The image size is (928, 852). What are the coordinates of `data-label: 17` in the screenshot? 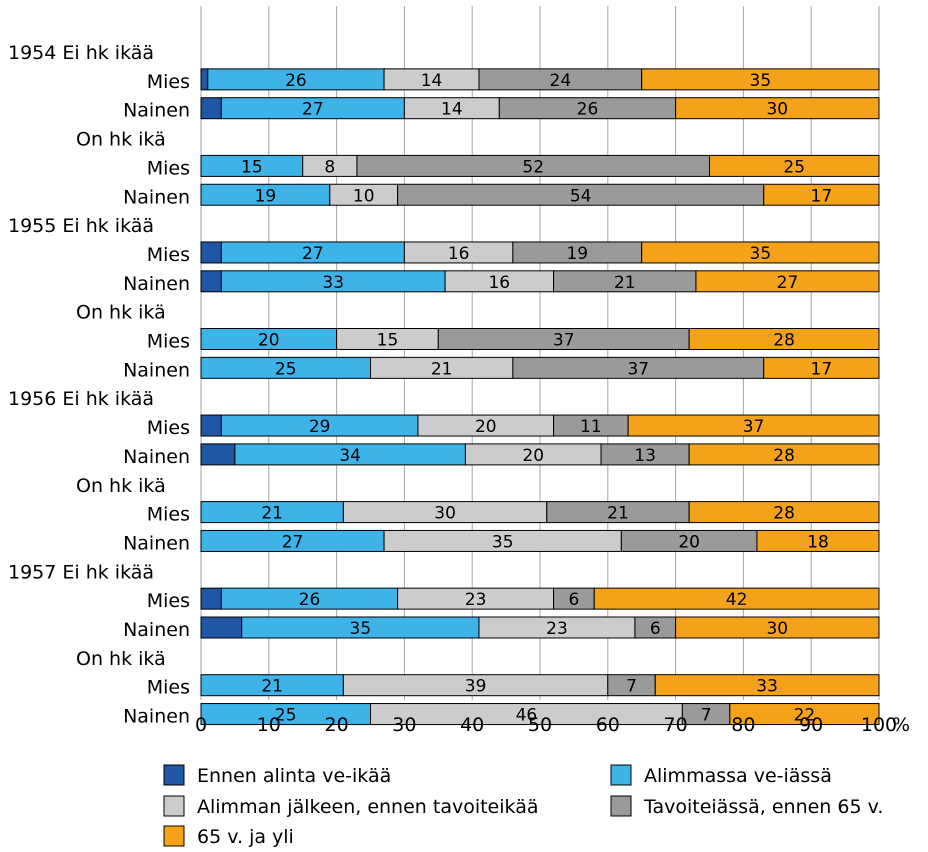 It's located at (822, 196).